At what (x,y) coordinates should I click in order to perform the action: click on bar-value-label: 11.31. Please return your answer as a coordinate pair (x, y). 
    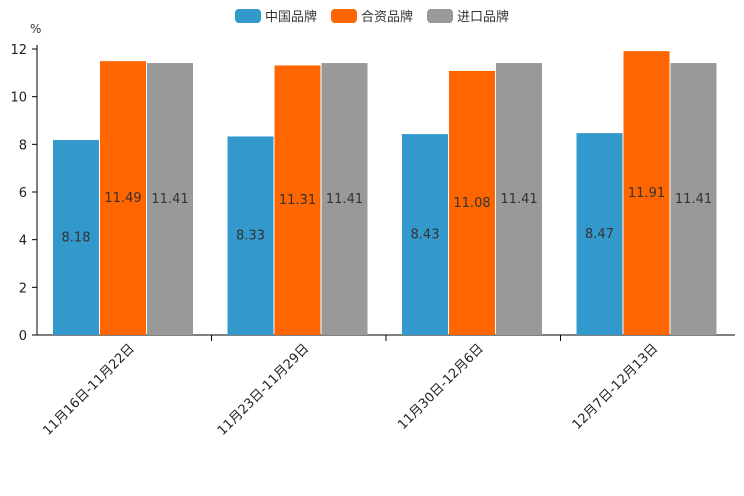
    Looking at the image, I should click on (297, 200).